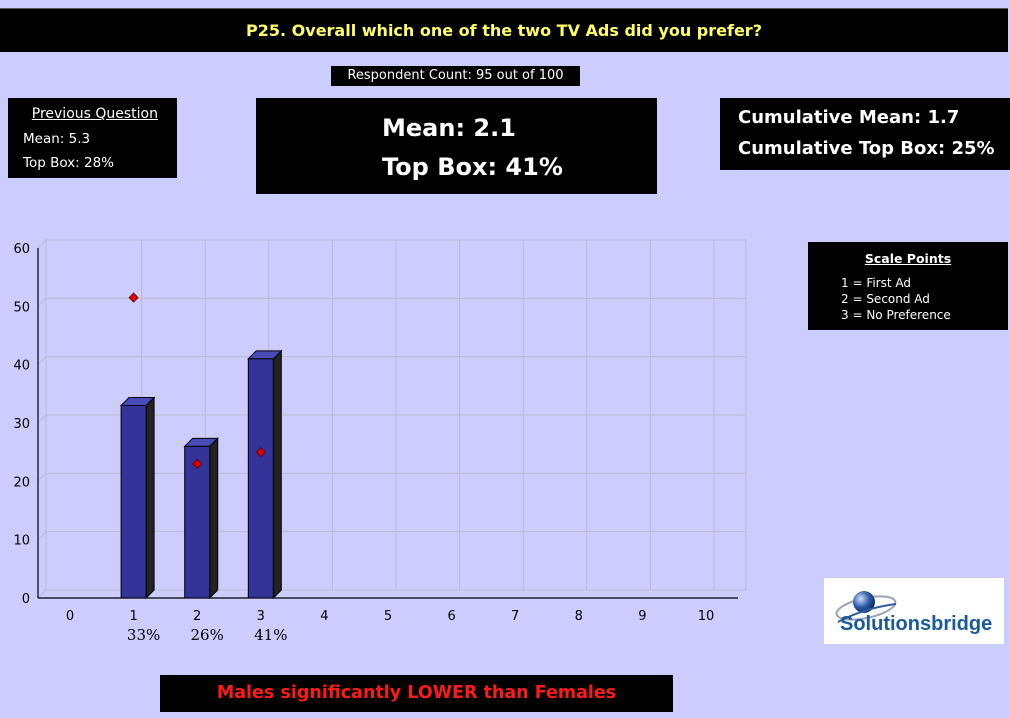 The image size is (1010, 718). I want to click on x-tick-label: 4, so click(324, 616).